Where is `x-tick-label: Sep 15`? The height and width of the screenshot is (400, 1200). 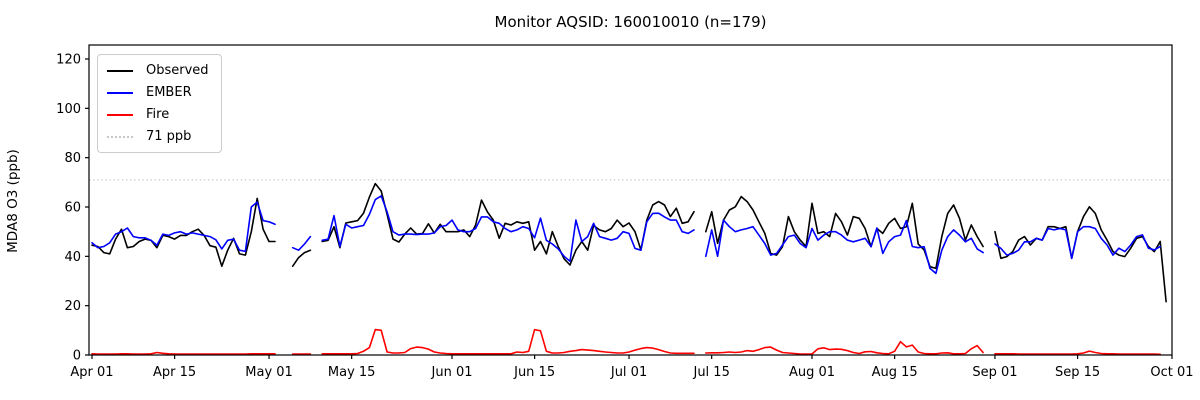 x-tick-label: Sep 15 is located at coordinates (1077, 372).